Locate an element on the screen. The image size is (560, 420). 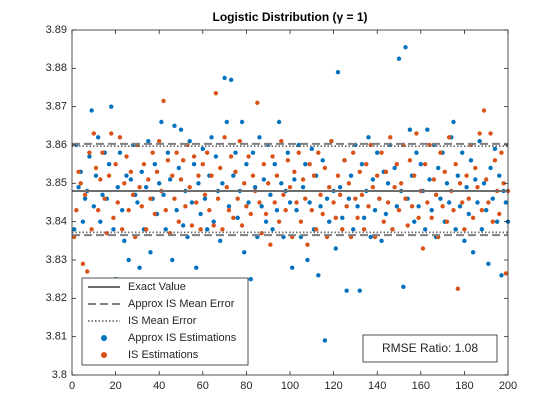
x-tick-label: 0 is located at coordinates (72, 386).